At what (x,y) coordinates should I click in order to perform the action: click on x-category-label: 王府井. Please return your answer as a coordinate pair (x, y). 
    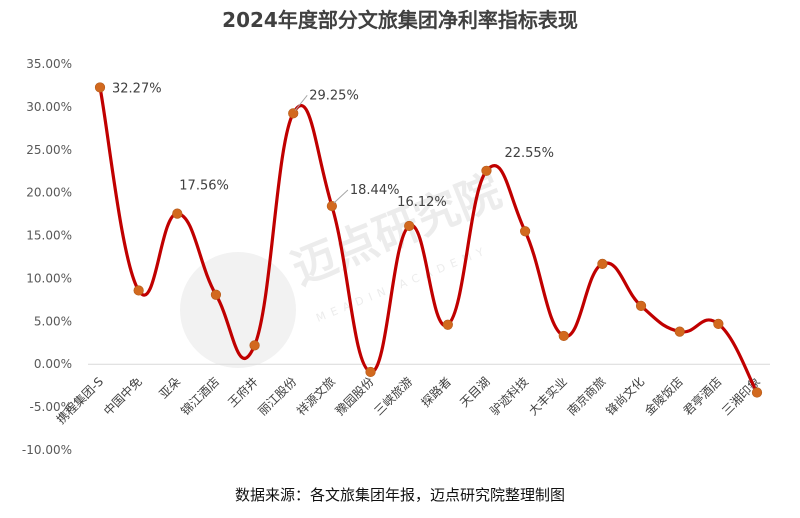
    Looking at the image, I should click on (243, 392).